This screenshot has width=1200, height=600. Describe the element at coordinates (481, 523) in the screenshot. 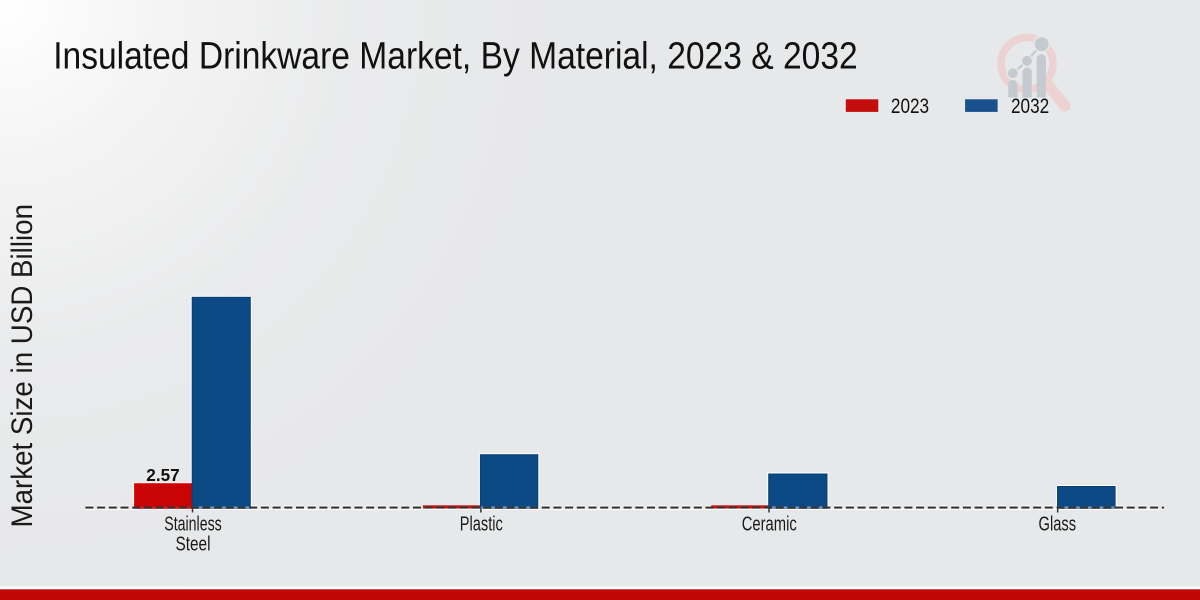

I see `svg-text: Plastic` at that location.